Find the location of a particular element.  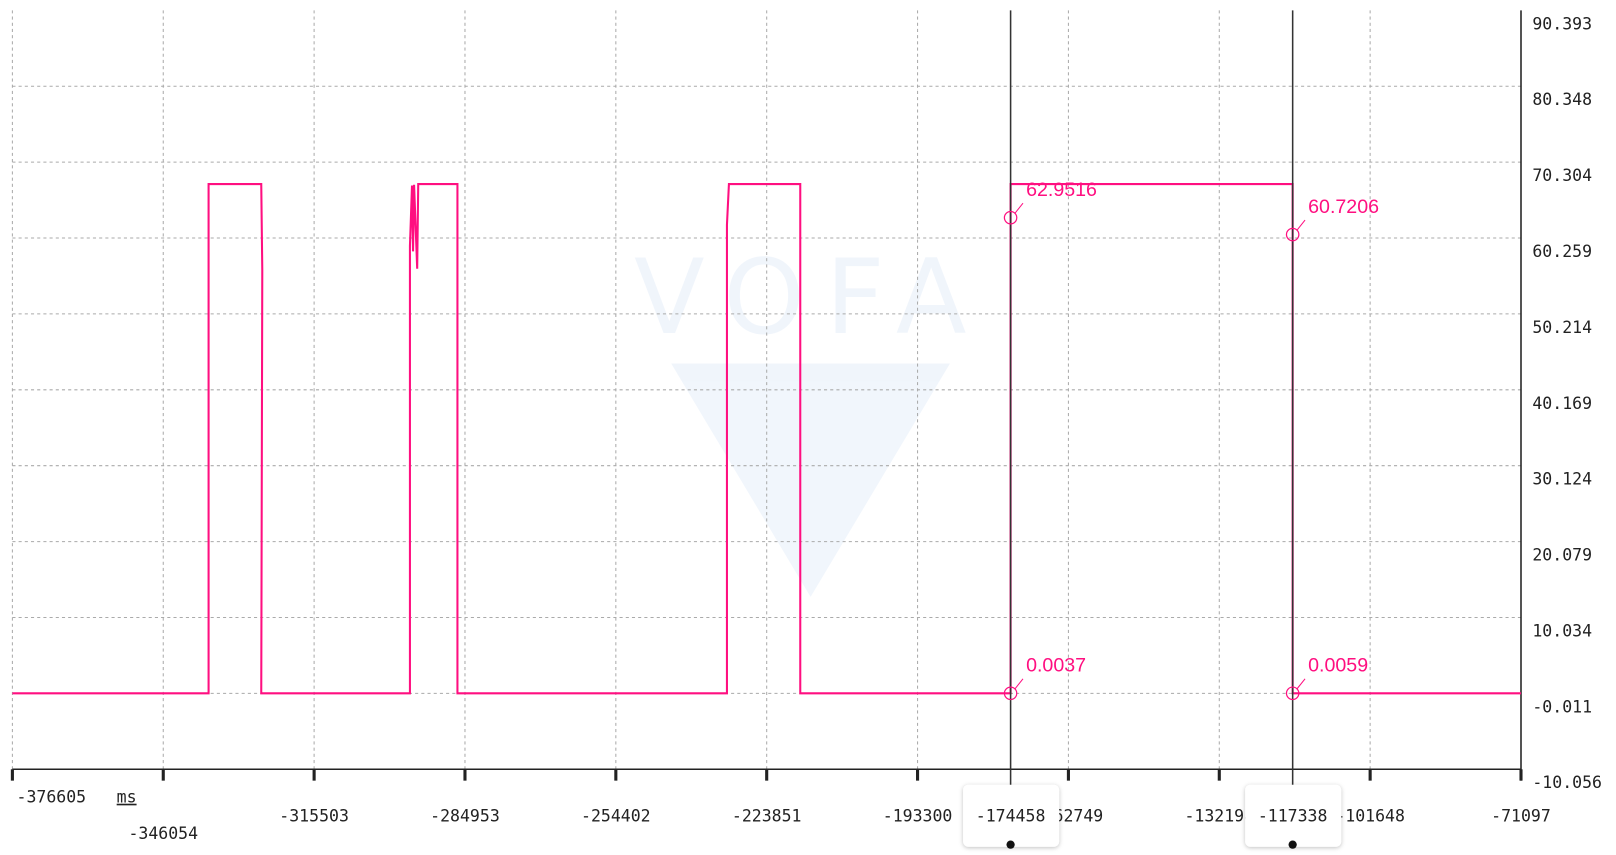

x-unit: ms is located at coordinates (127, 797).